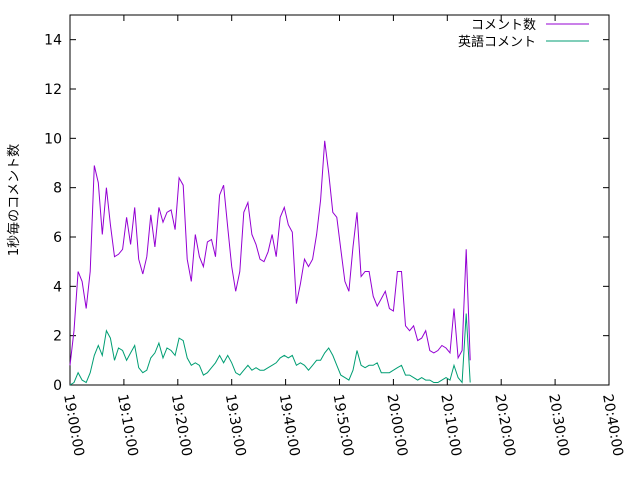 Image resolution: width=640 pixels, height=480 pixels. I want to click on y-tick-label: 8, so click(57, 189).